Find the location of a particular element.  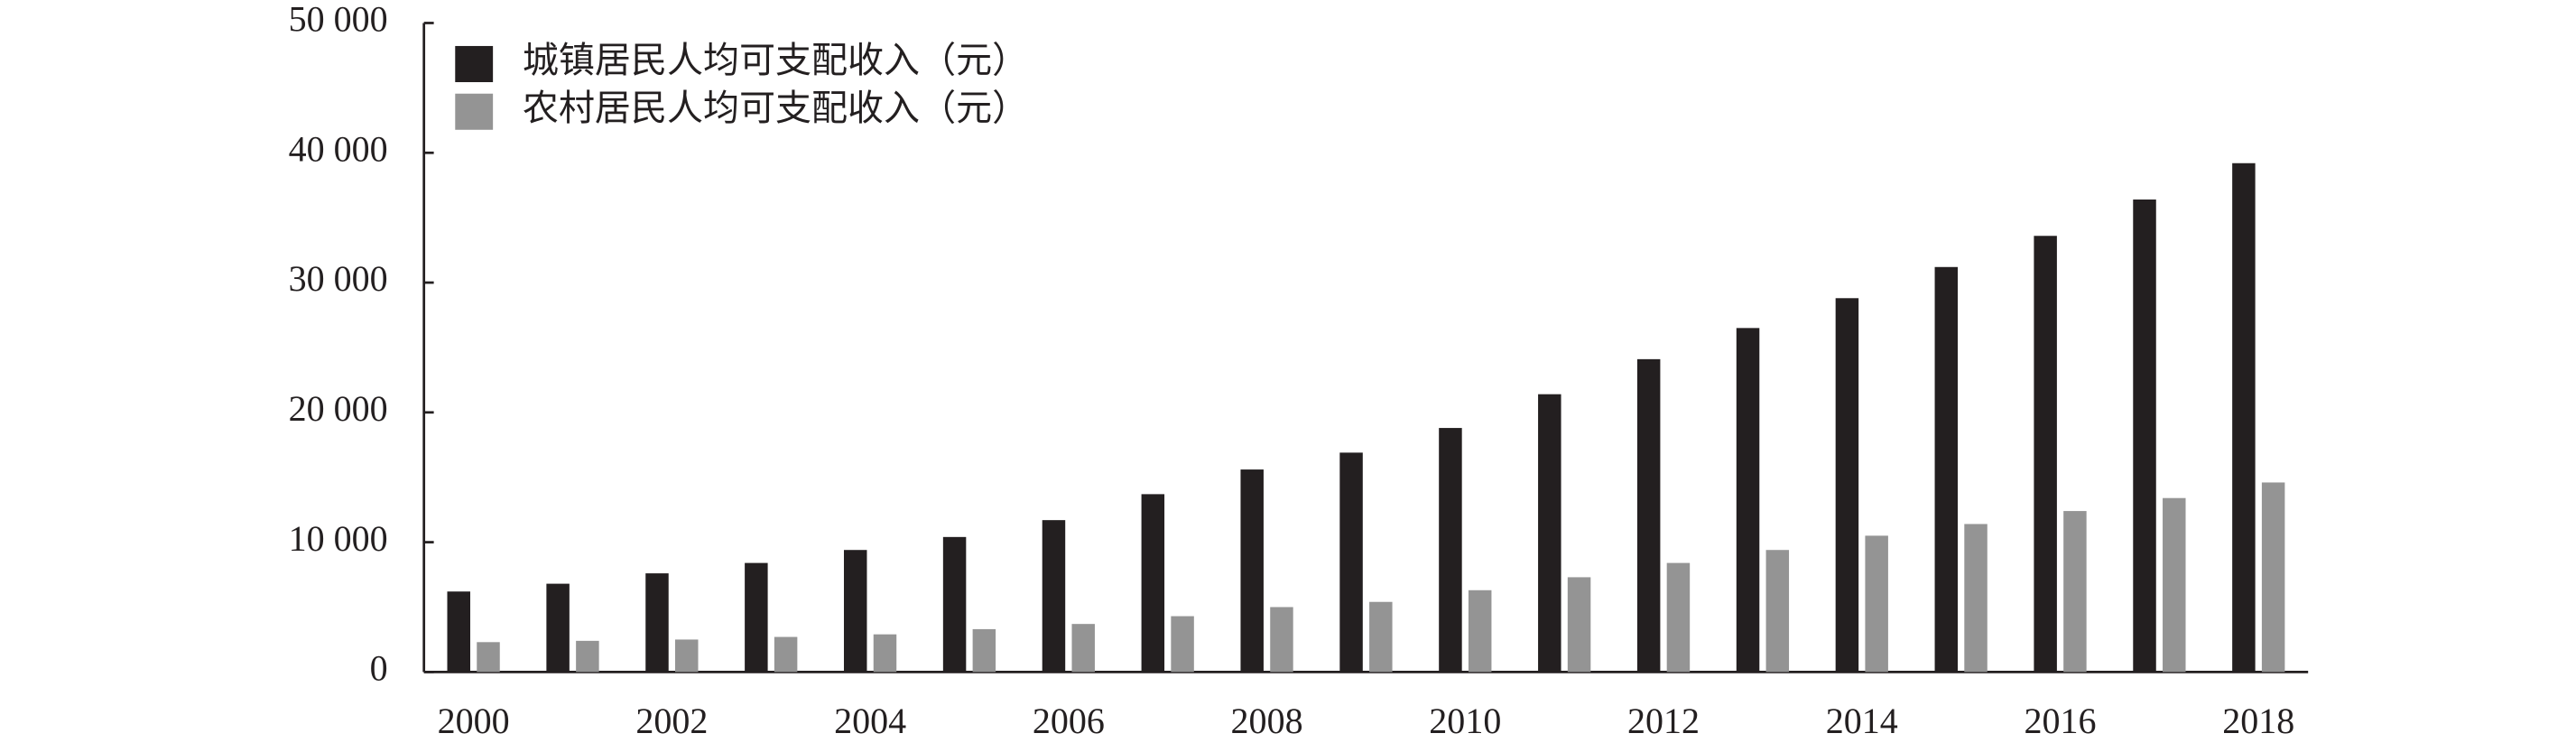

x-tick-label: 2002 is located at coordinates (671, 721).